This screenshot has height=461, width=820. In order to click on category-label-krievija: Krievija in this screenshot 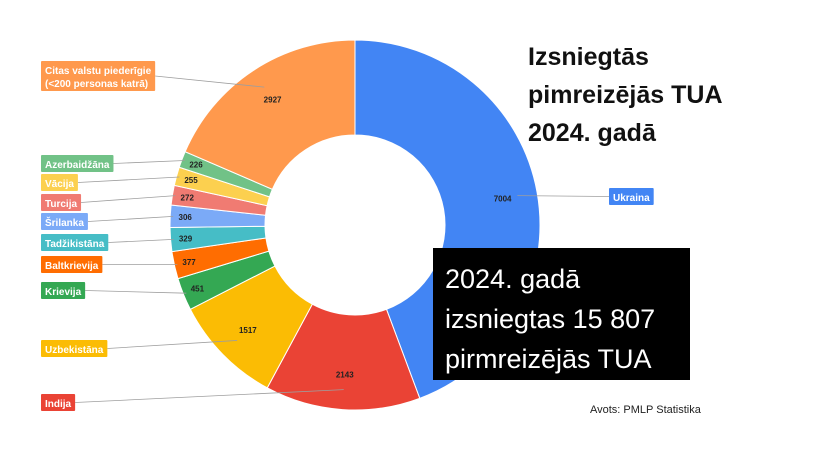, I will do `click(63, 290)`.